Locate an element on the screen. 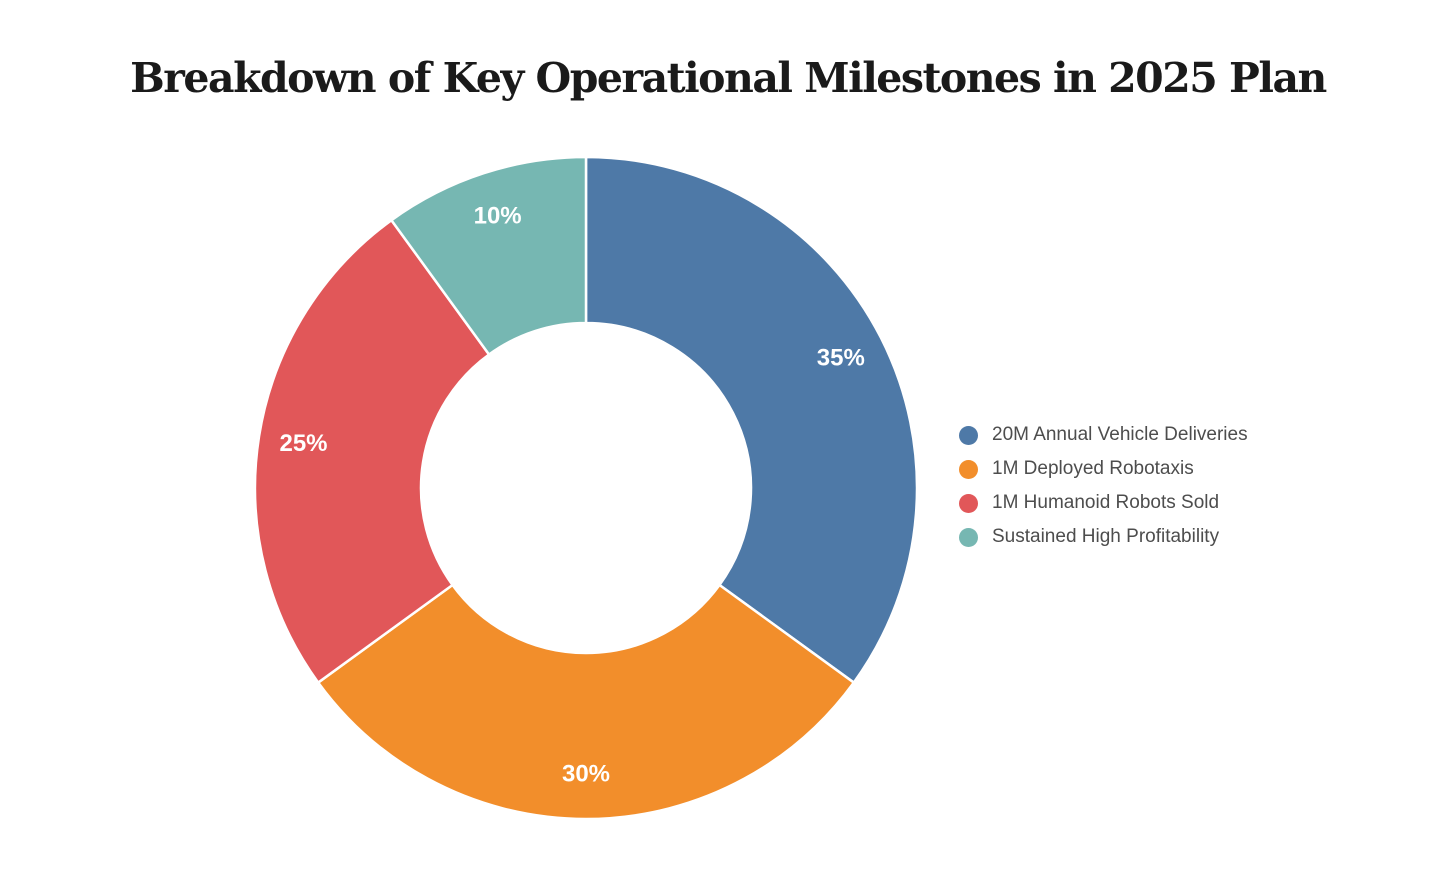  legend-item: 1M Deployed Robotaxis is located at coordinates (1103, 469).